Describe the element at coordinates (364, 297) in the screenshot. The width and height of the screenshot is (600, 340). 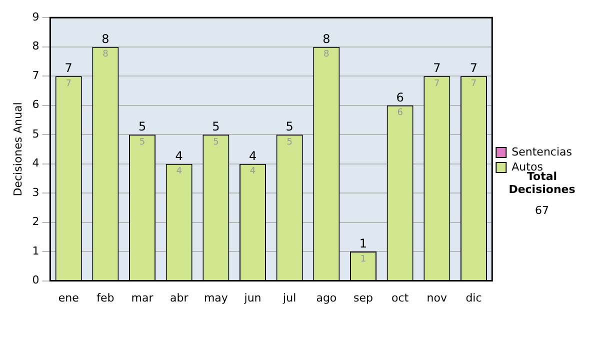
I see `x-tick-label: sep` at that location.